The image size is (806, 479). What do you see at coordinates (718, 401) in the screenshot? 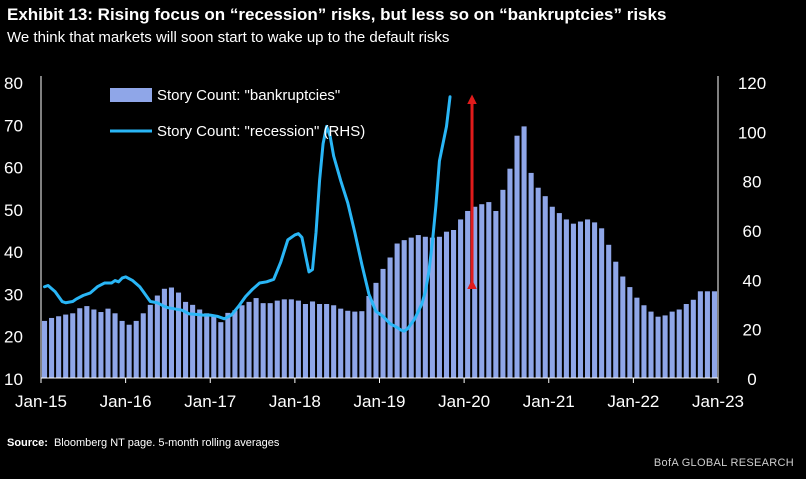
I see `x-tick-label: Jan-23` at bounding box center [718, 401].